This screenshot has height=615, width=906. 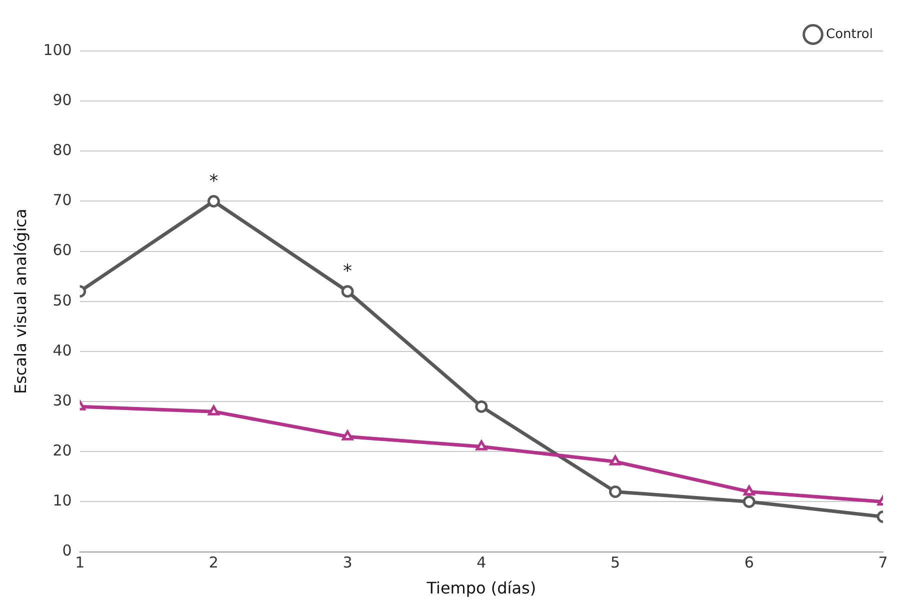 I want to click on x-tick-label: 5, so click(x=615, y=563).